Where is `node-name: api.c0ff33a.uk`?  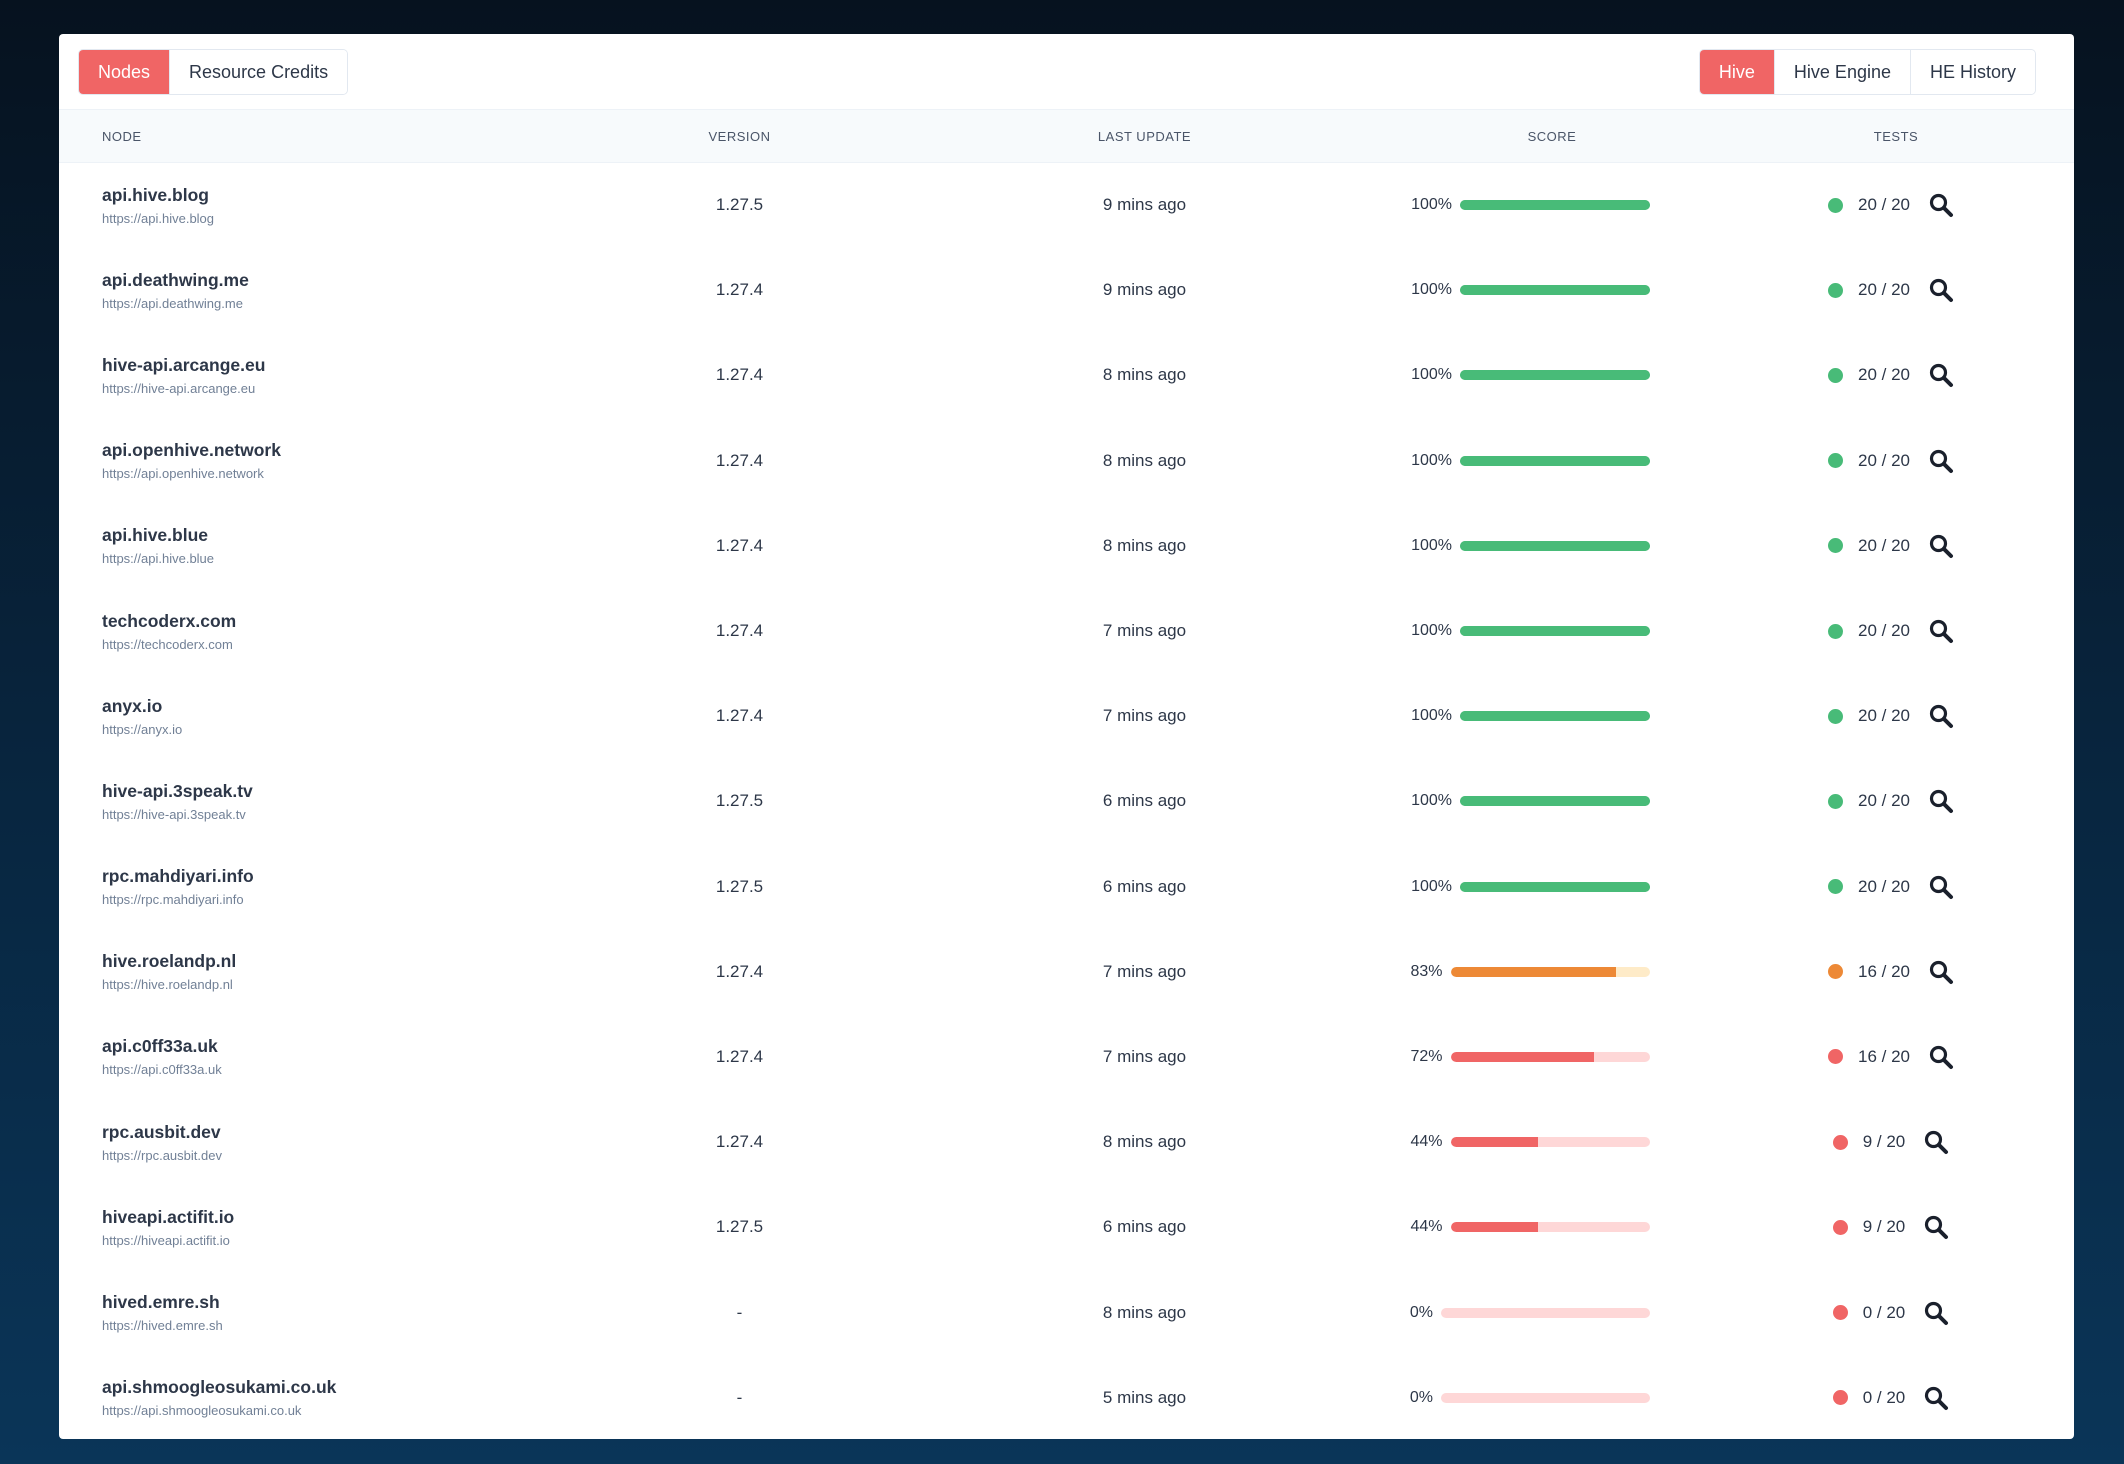 node-name: api.c0ff33a.uk is located at coordinates (160, 1046).